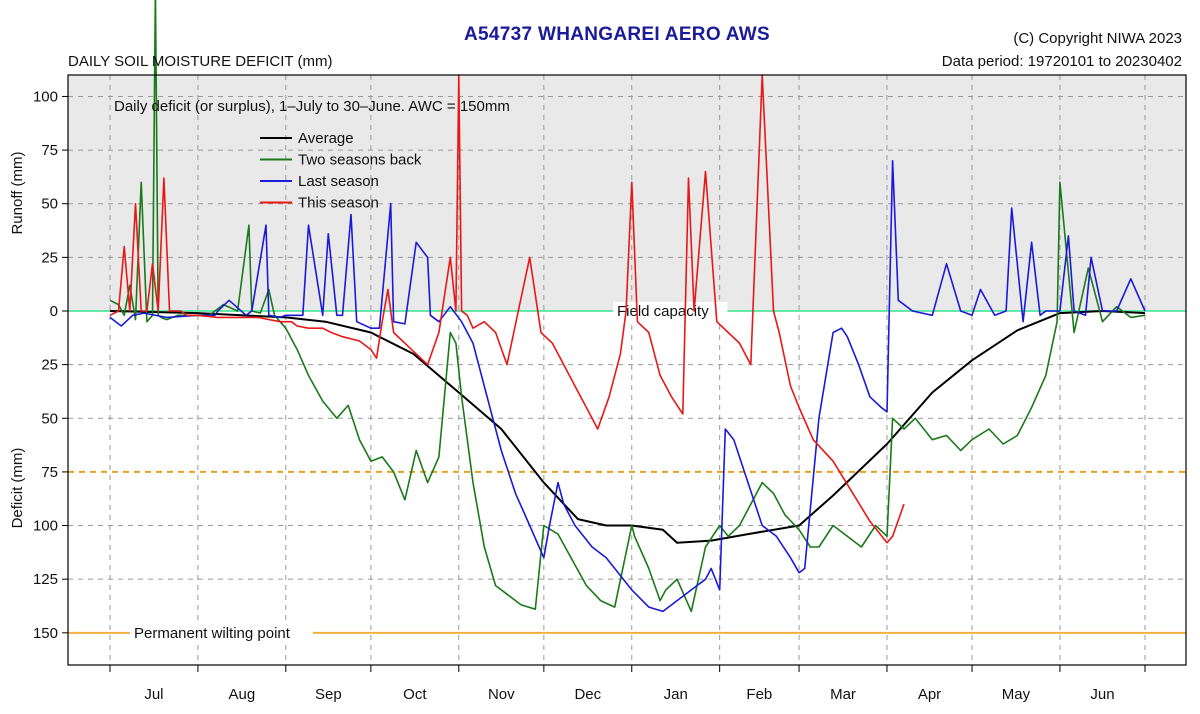 The image size is (1200, 714). I want to click on x-tick-label: May, so click(1016, 694).